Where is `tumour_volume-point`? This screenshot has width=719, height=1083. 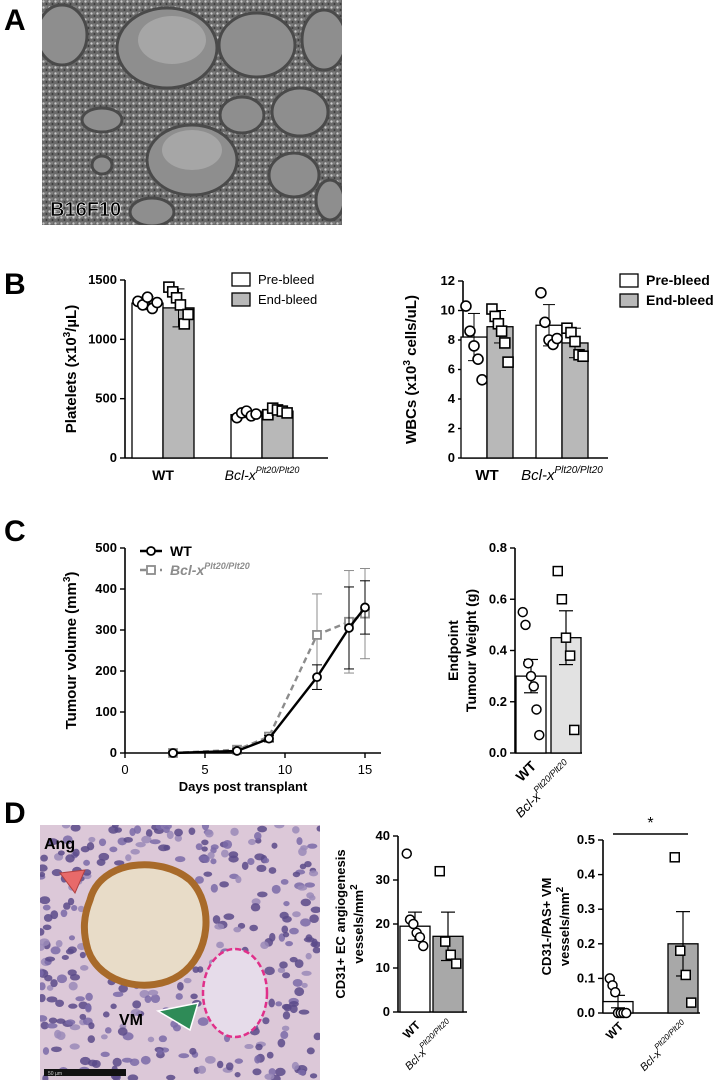 tumour_volume-point is located at coordinates (365, 607).